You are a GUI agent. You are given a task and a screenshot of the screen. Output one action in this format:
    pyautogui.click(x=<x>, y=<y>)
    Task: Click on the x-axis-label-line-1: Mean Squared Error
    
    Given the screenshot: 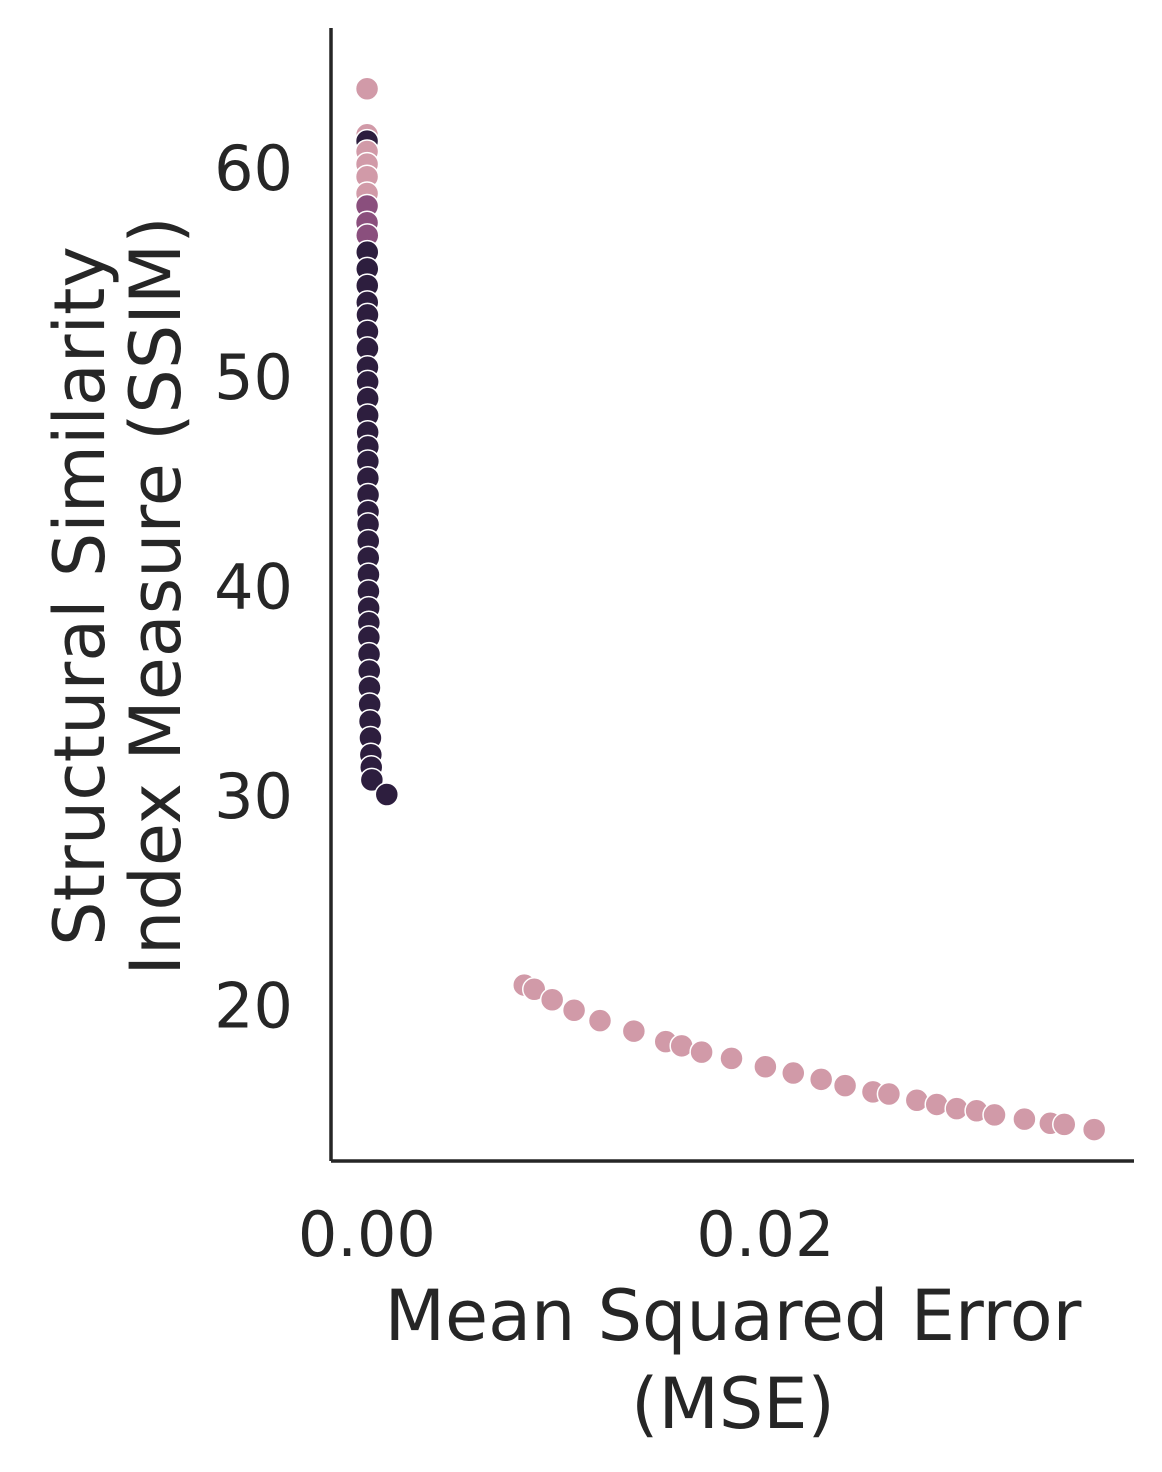 What is the action you would take?
    pyautogui.click(x=733, y=1316)
    